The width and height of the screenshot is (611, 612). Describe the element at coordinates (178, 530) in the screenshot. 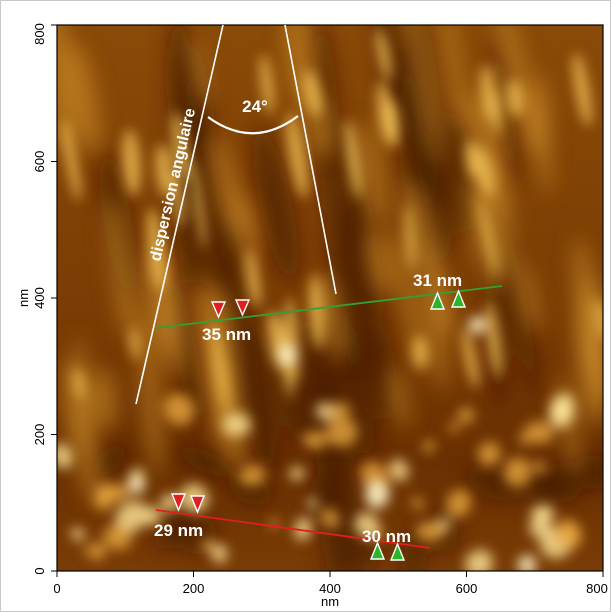

I see `red-left-label: 29 nm` at that location.